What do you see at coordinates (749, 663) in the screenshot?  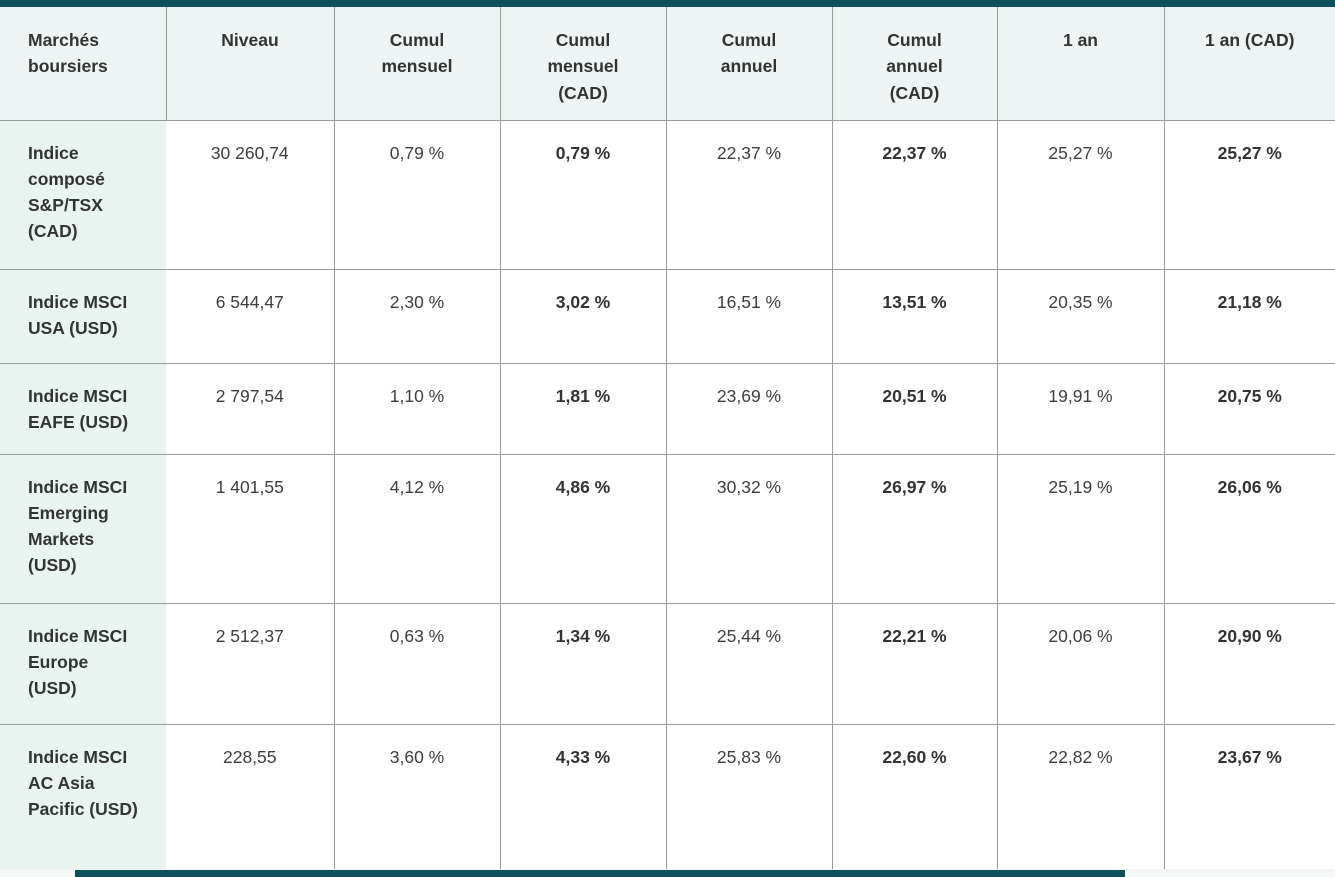 I see `cell-cumul-annuel: 25,44 %` at bounding box center [749, 663].